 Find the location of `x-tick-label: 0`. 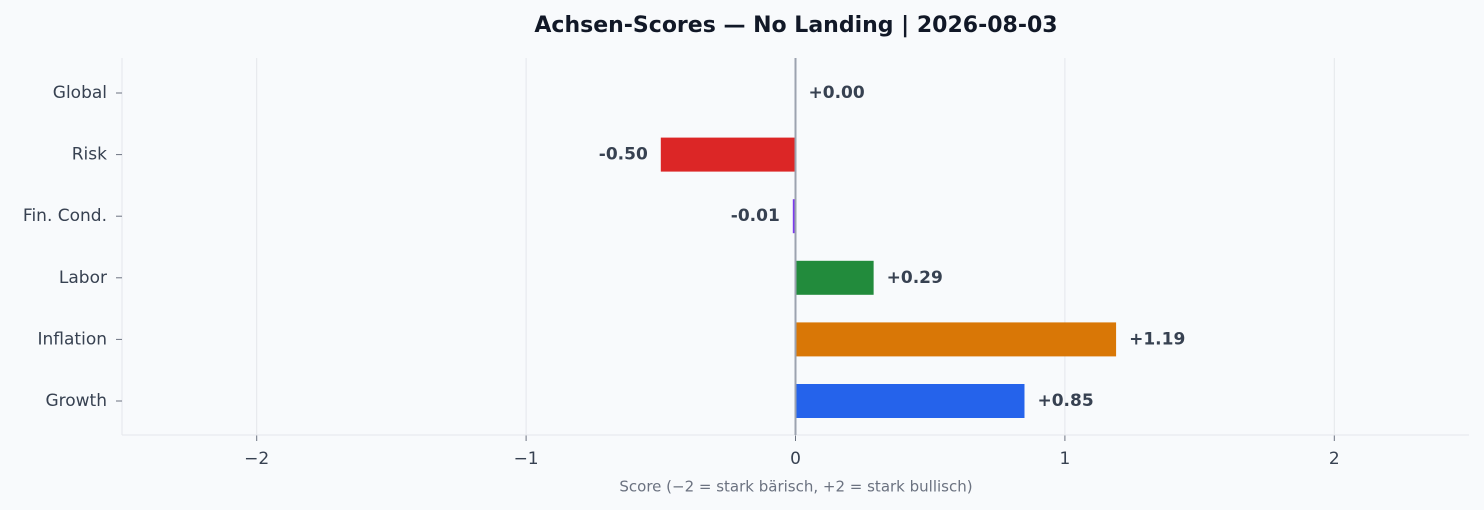

x-tick-label: 0 is located at coordinates (795, 459).